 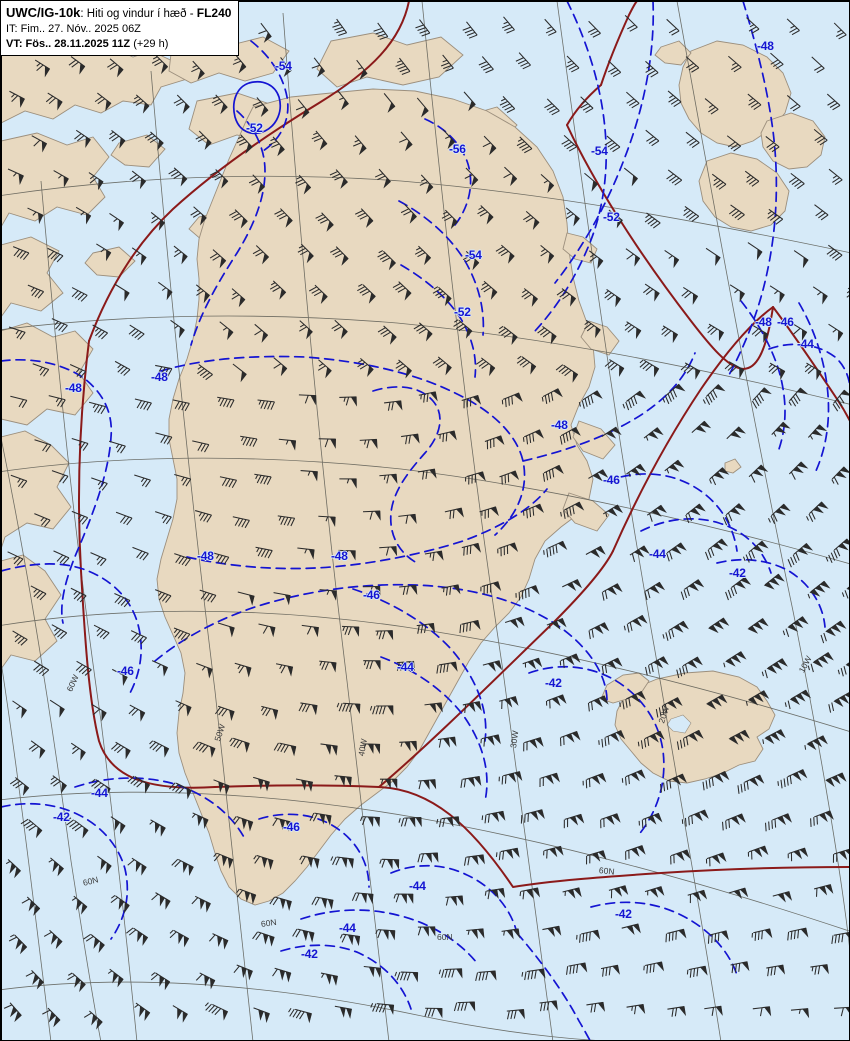 What do you see at coordinates (441, 268) in the screenshot?
I see `isotherm--54-mid` at bounding box center [441, 268].